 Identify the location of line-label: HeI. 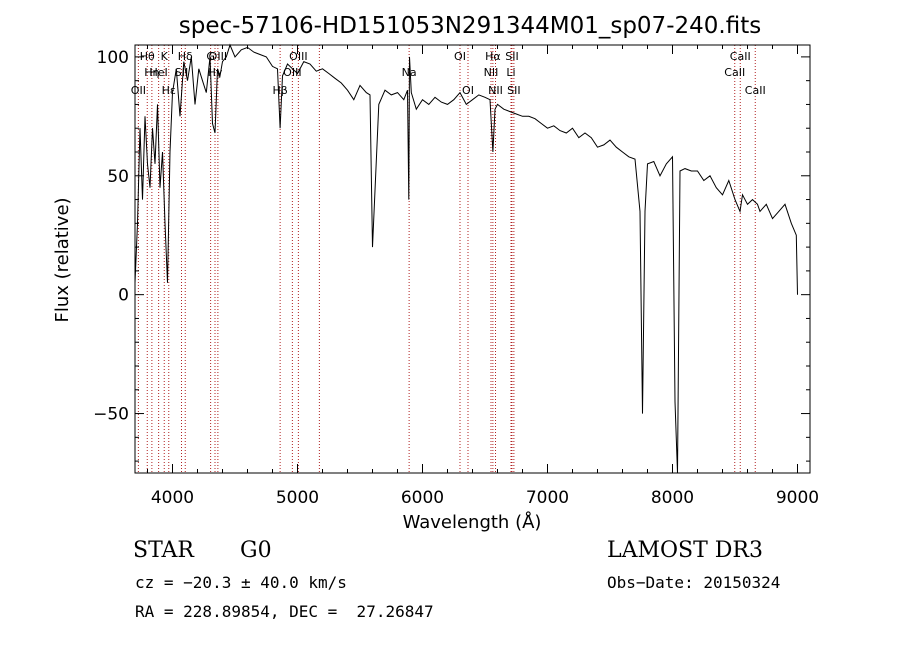
(158, 72).